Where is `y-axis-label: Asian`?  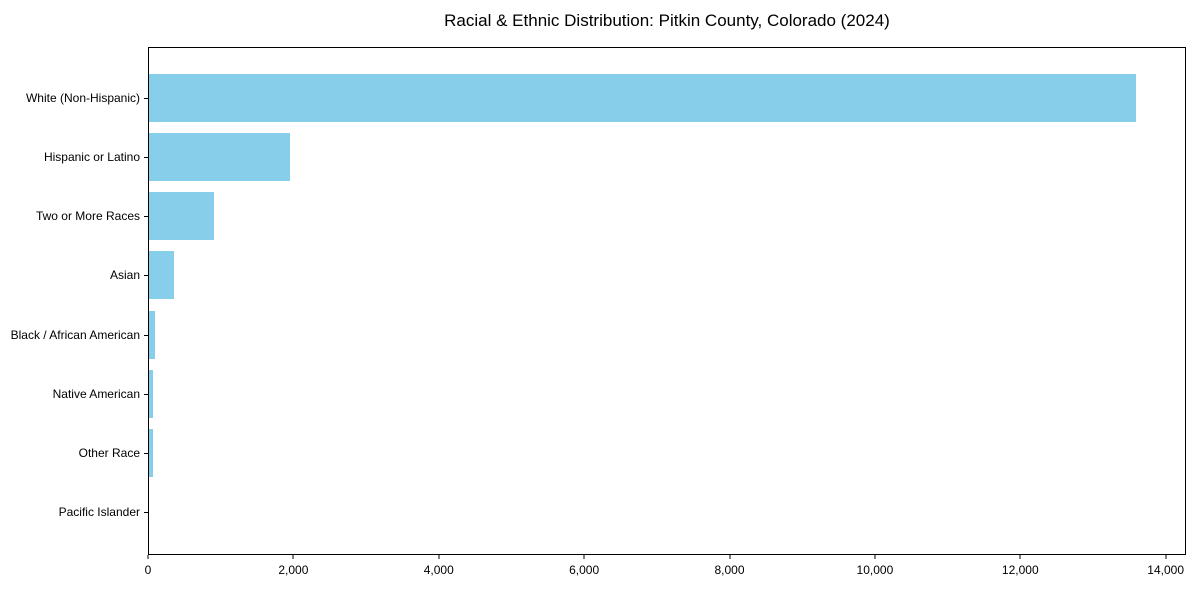
y-axis-label: Asian is located at coordinates (124, 275).